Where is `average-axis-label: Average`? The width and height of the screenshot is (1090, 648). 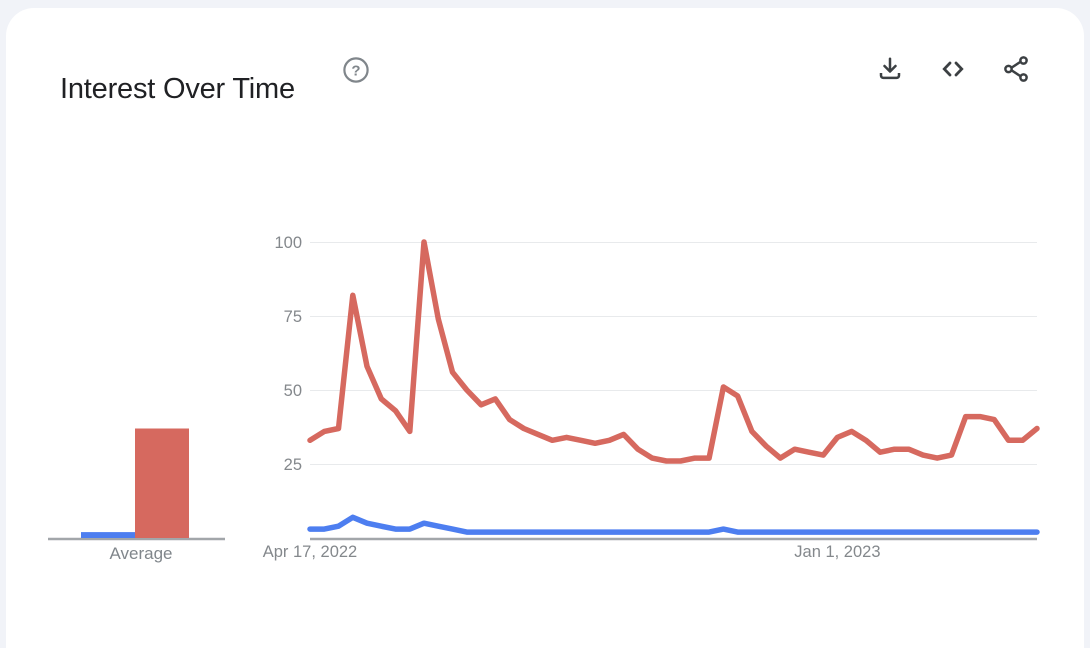 average-axis-label: Average is located at coordinates (141, 553).